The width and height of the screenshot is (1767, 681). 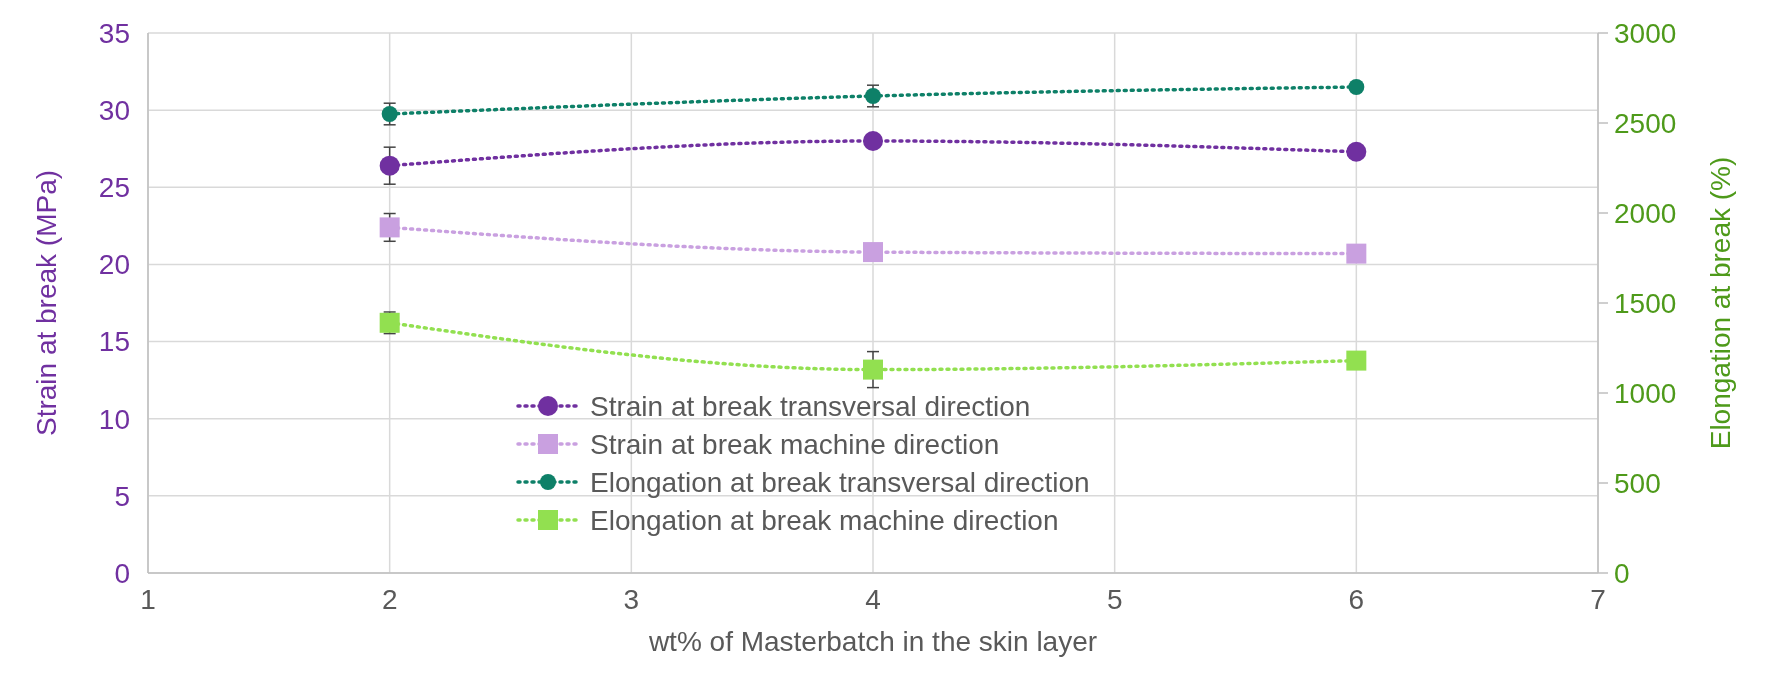 What do you see at coordinates (1356, 599) in the screenshot?
I see `x-tick-label: 6` at bounding box center [1356, 599].